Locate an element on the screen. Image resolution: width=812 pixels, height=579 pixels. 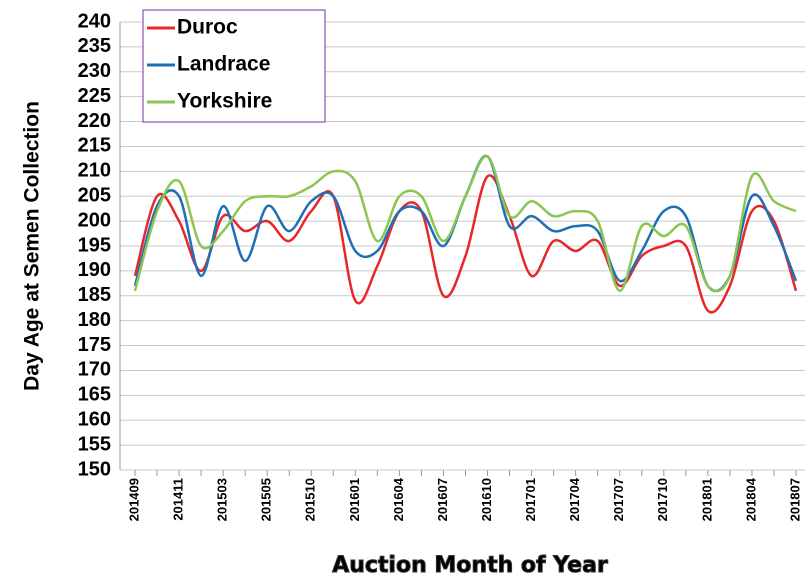
y-tick-label: 155 is located at coordinates (94, 444).